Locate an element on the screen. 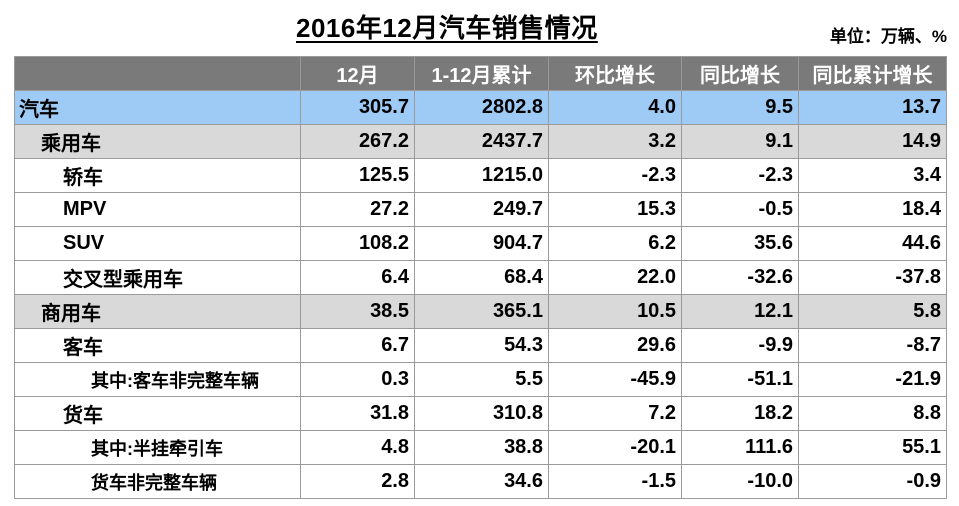 Image resolution: width=959 pixels, height=506 pixels. cell-yoy-growth: 9.5 is located at coordinates (740, 107).